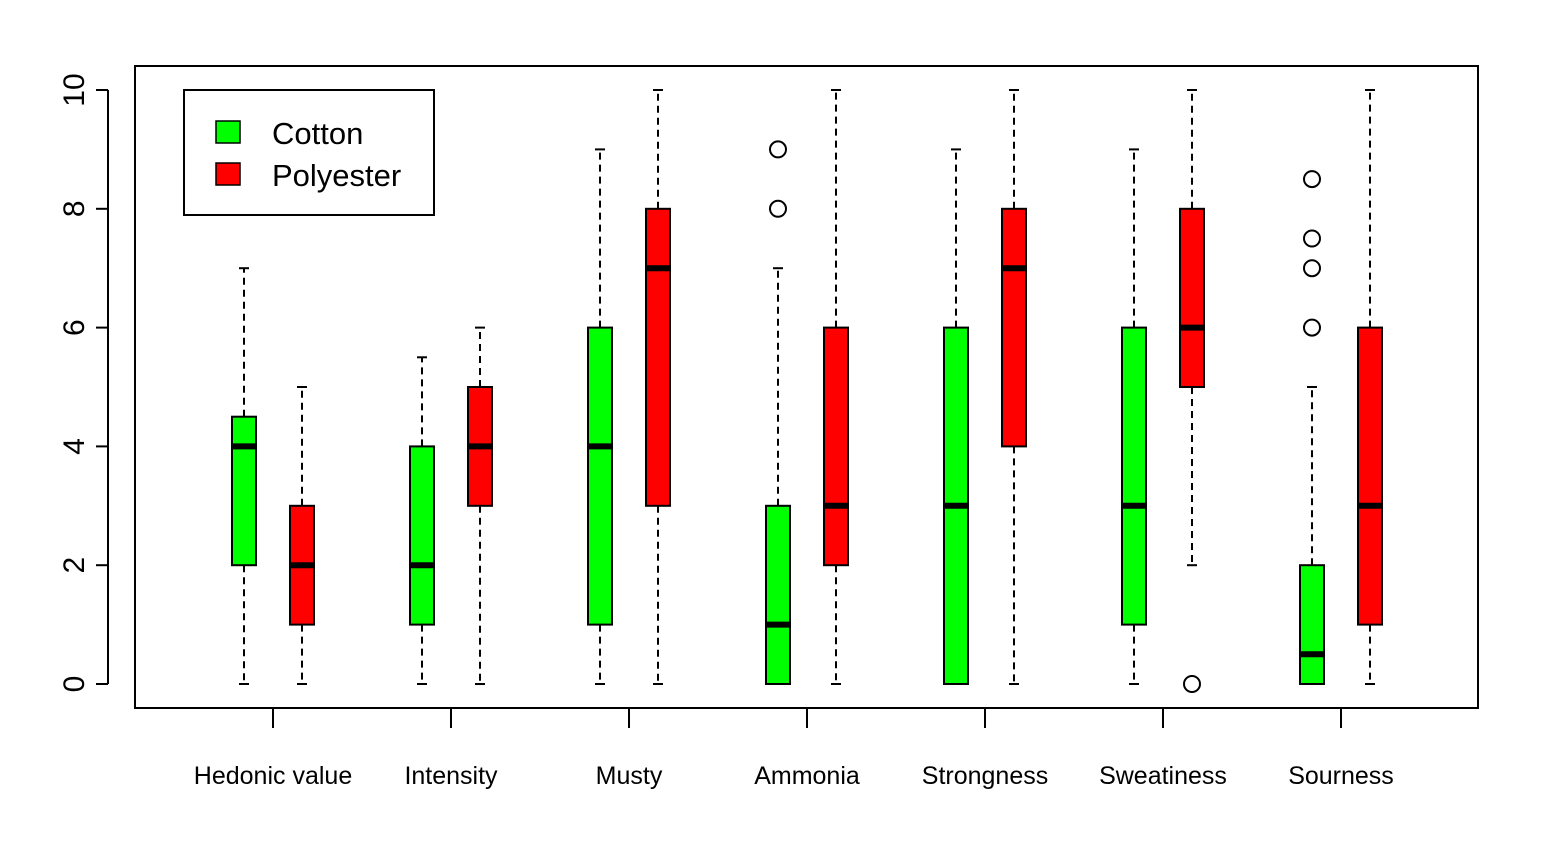  Describe the element at coordinates (74, 446) in the screenshot. I see `y-tick-label: 4` at that location.